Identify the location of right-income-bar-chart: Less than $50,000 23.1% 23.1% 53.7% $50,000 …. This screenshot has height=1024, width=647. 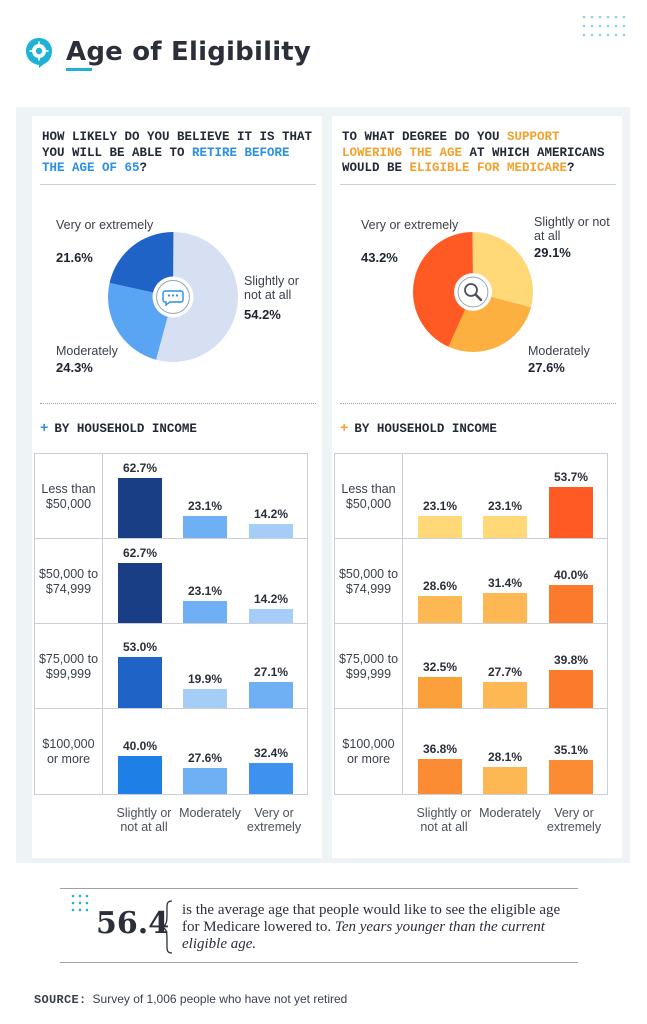
(471, 624).